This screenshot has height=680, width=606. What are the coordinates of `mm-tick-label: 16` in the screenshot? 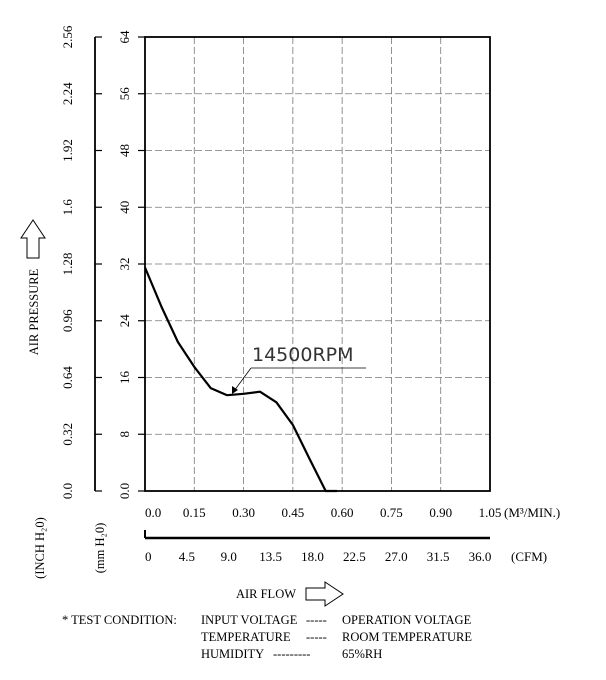 It's located at (124, 378).